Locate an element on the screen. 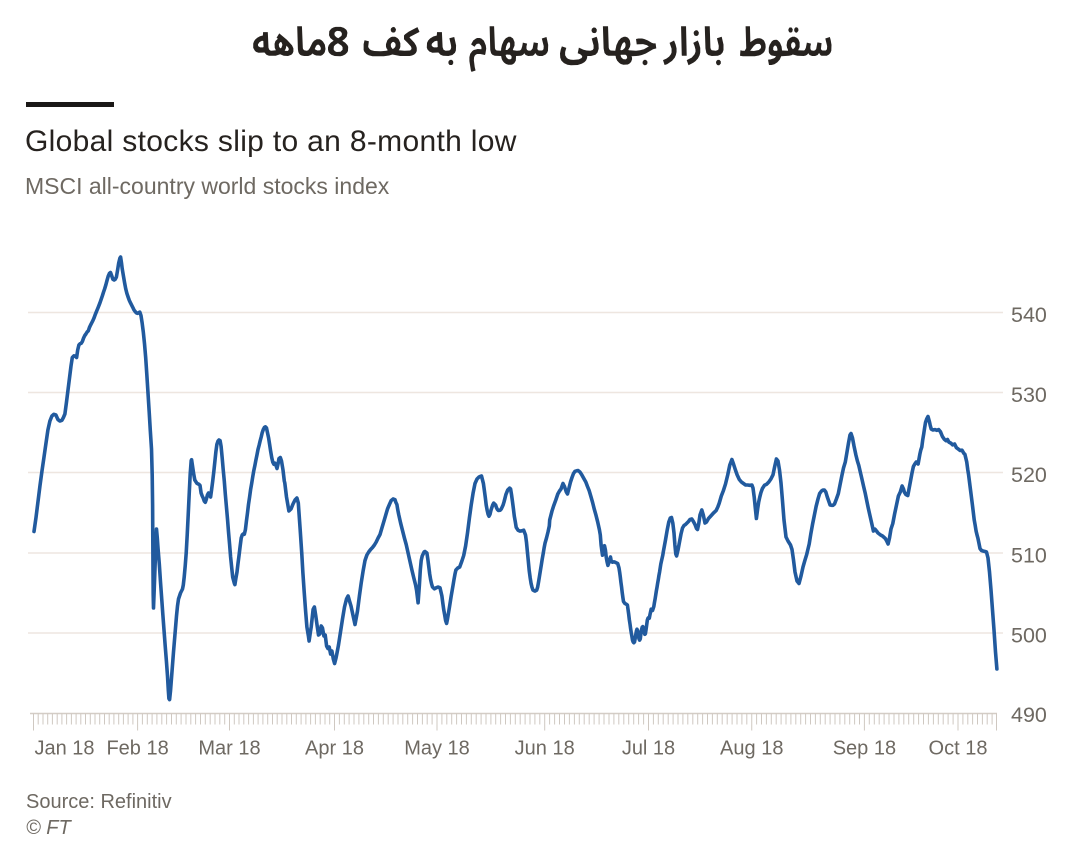 The image size is (1080, 854). svg-text: 490 is located at coordinates (1029, 715).